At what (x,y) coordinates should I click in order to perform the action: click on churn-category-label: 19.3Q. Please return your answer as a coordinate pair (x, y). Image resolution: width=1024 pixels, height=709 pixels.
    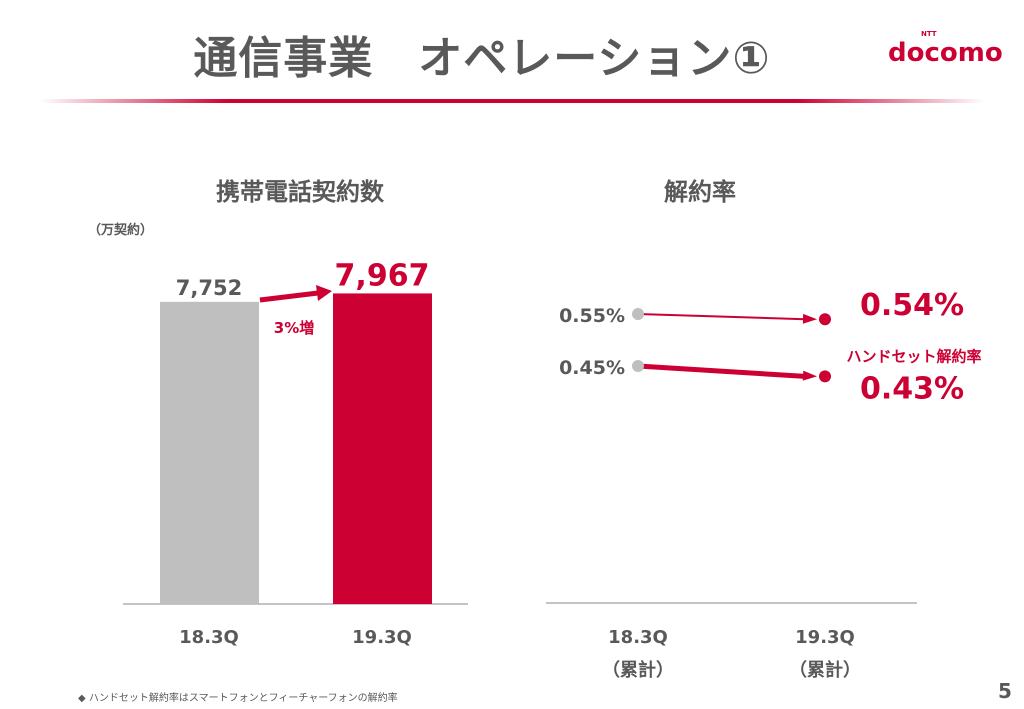
    Looking at the image, I should click on (825, 637).